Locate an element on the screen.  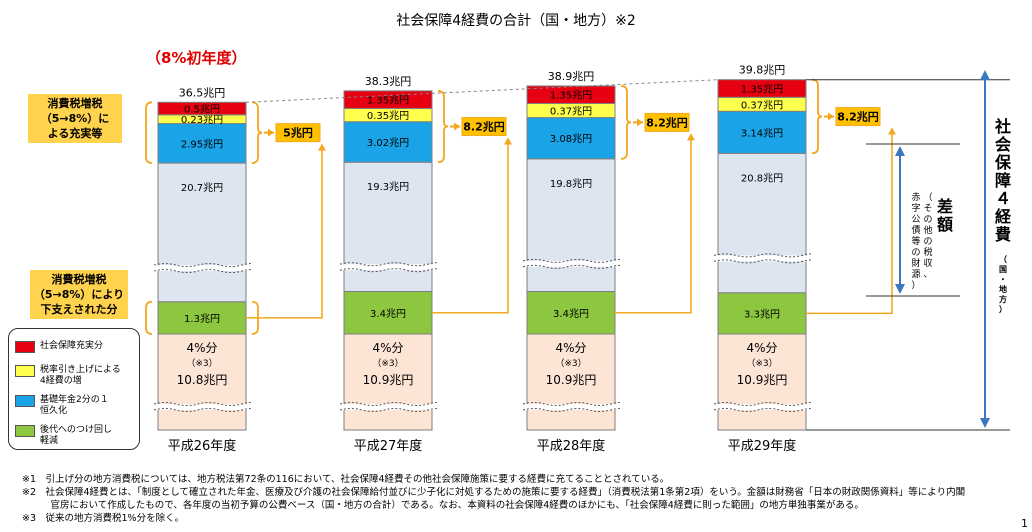
legend-label: 税率引き上げによる 4経費の増 is located at coordinates (80, 375).